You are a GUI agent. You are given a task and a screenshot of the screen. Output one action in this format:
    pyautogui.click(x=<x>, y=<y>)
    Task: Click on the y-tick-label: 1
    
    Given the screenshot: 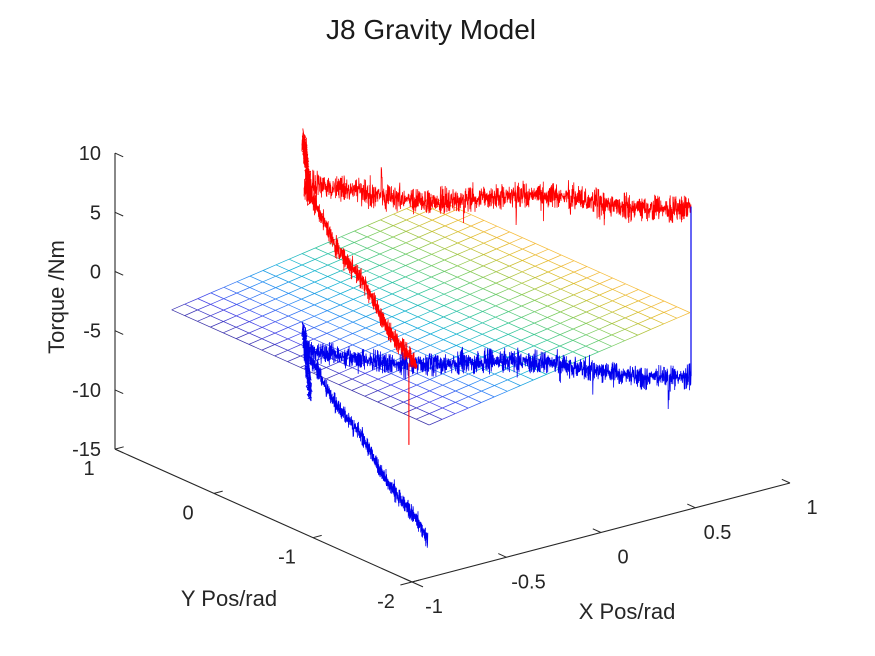 What is the action you would take?
    pyautogui.click(x=88, y=469)
    